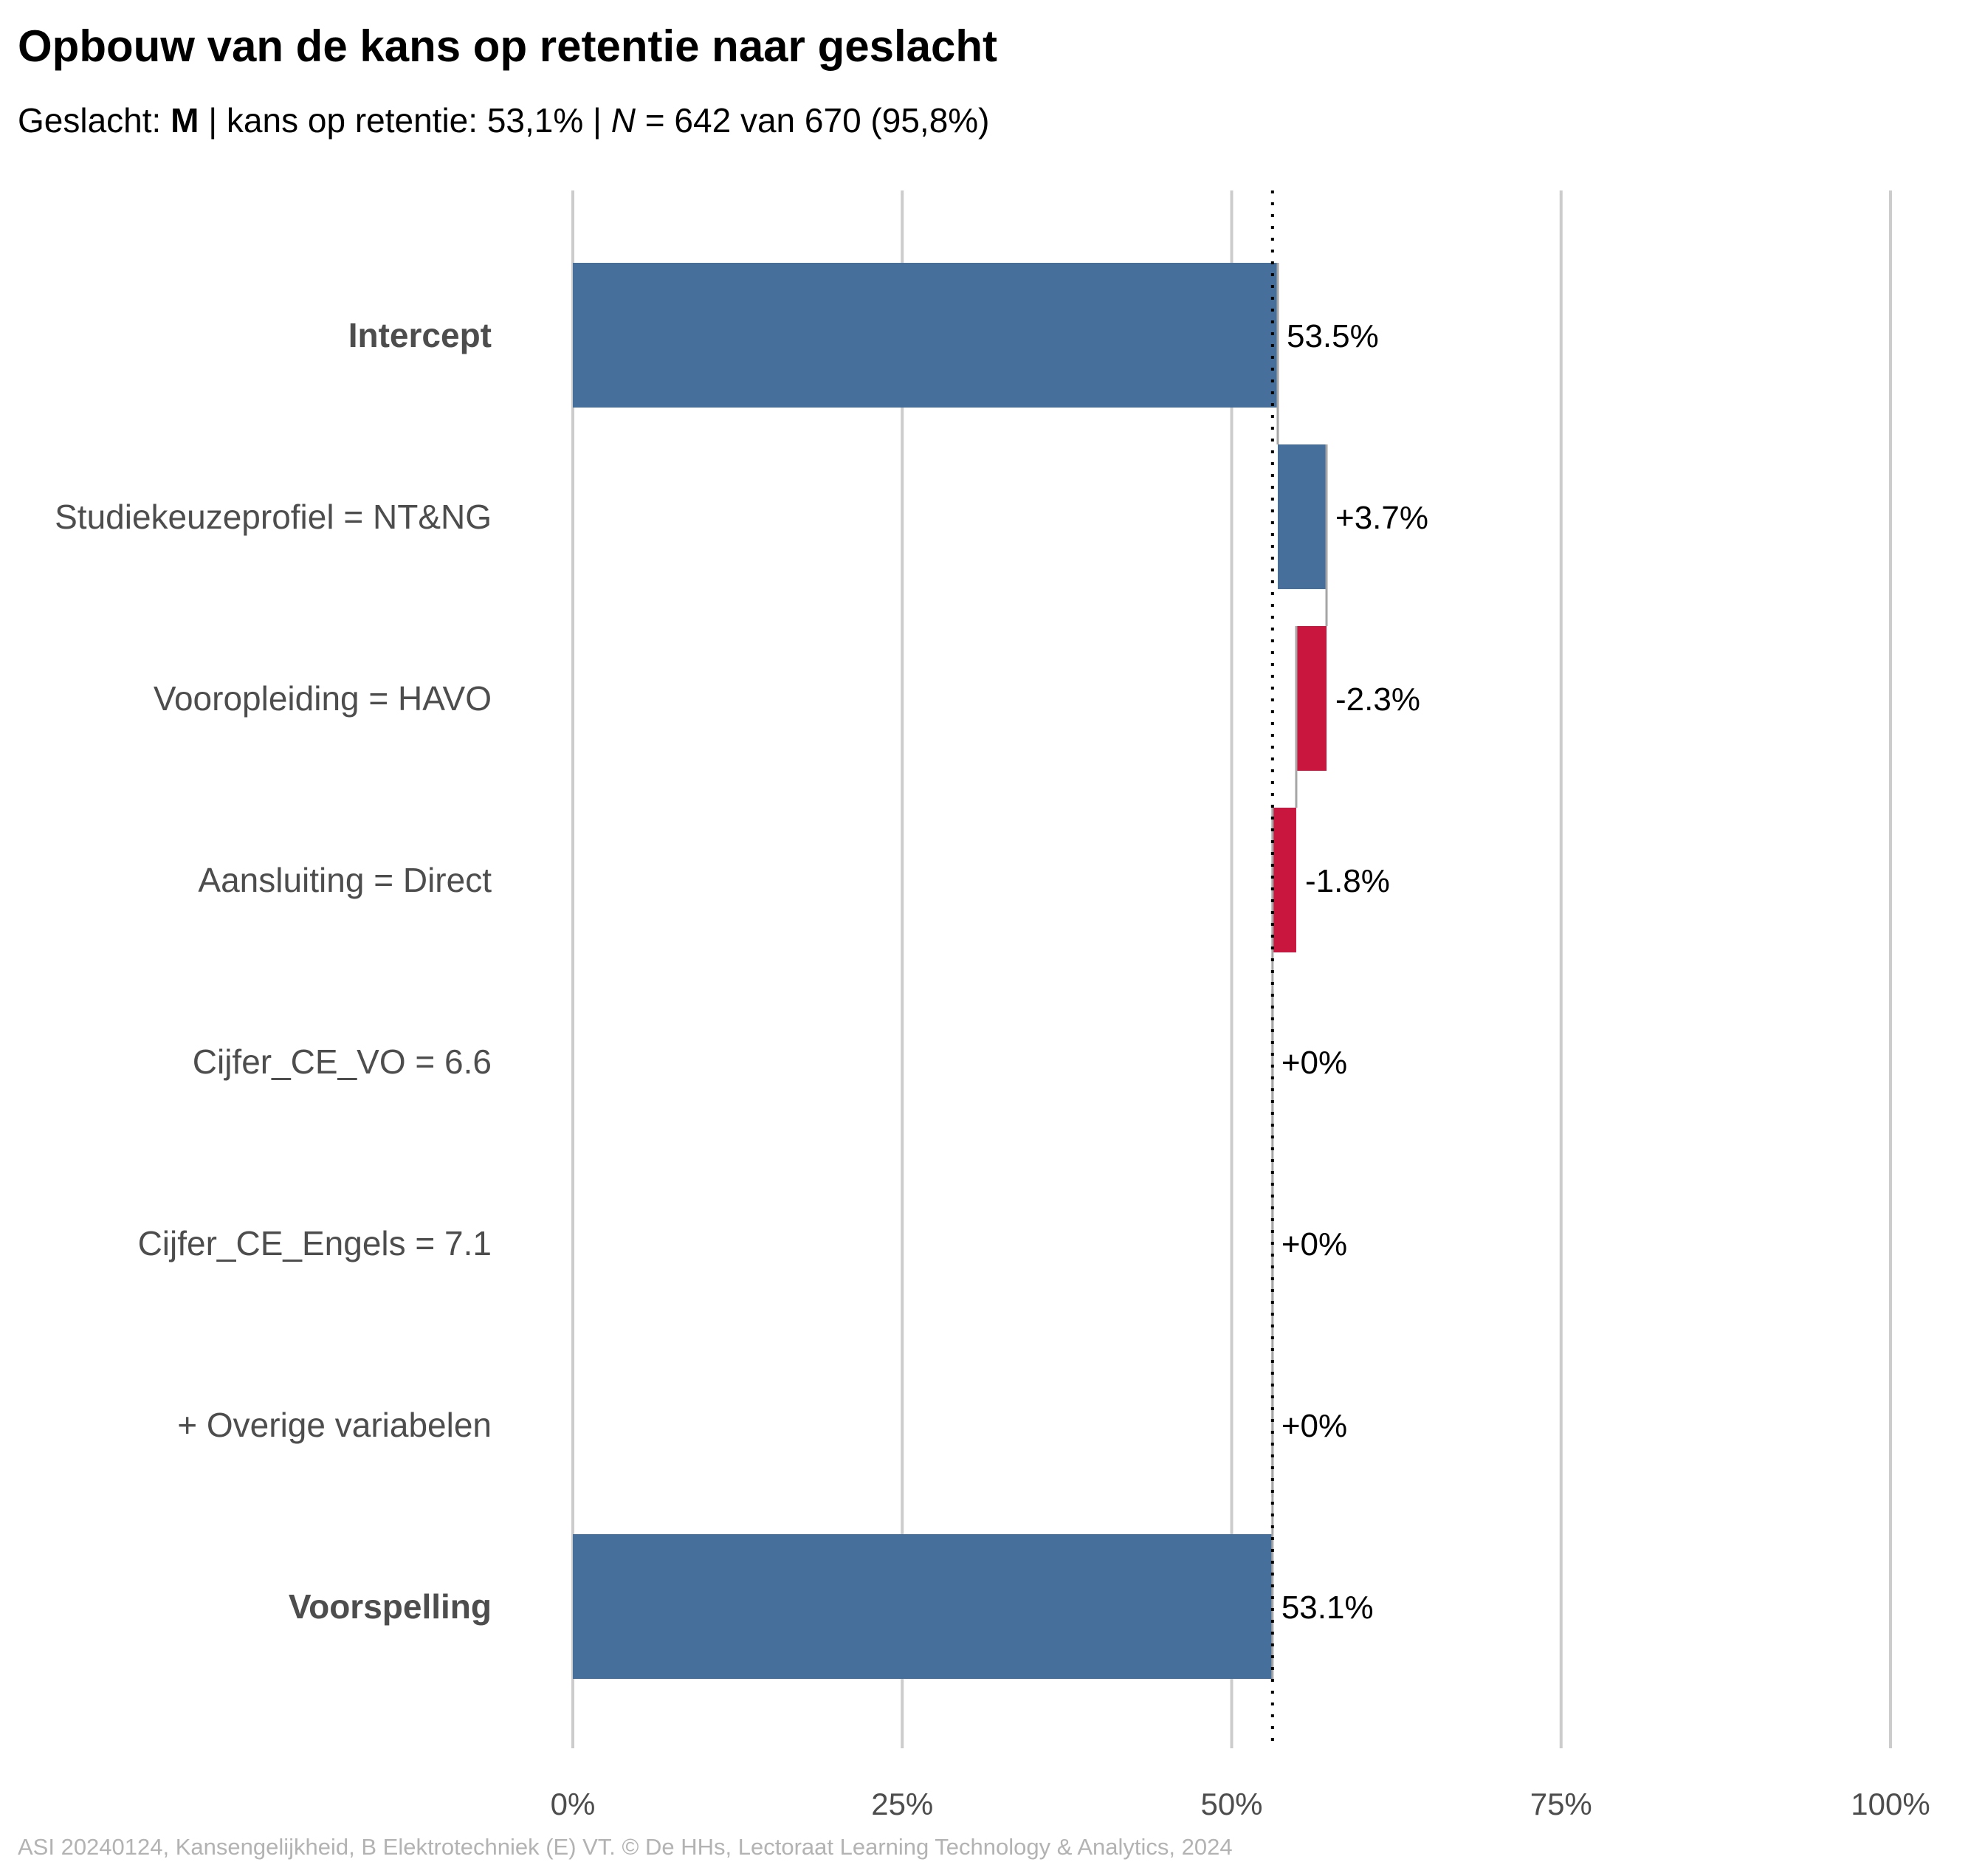  I want to click on value-label: 53.5%, so click(1333, 336).